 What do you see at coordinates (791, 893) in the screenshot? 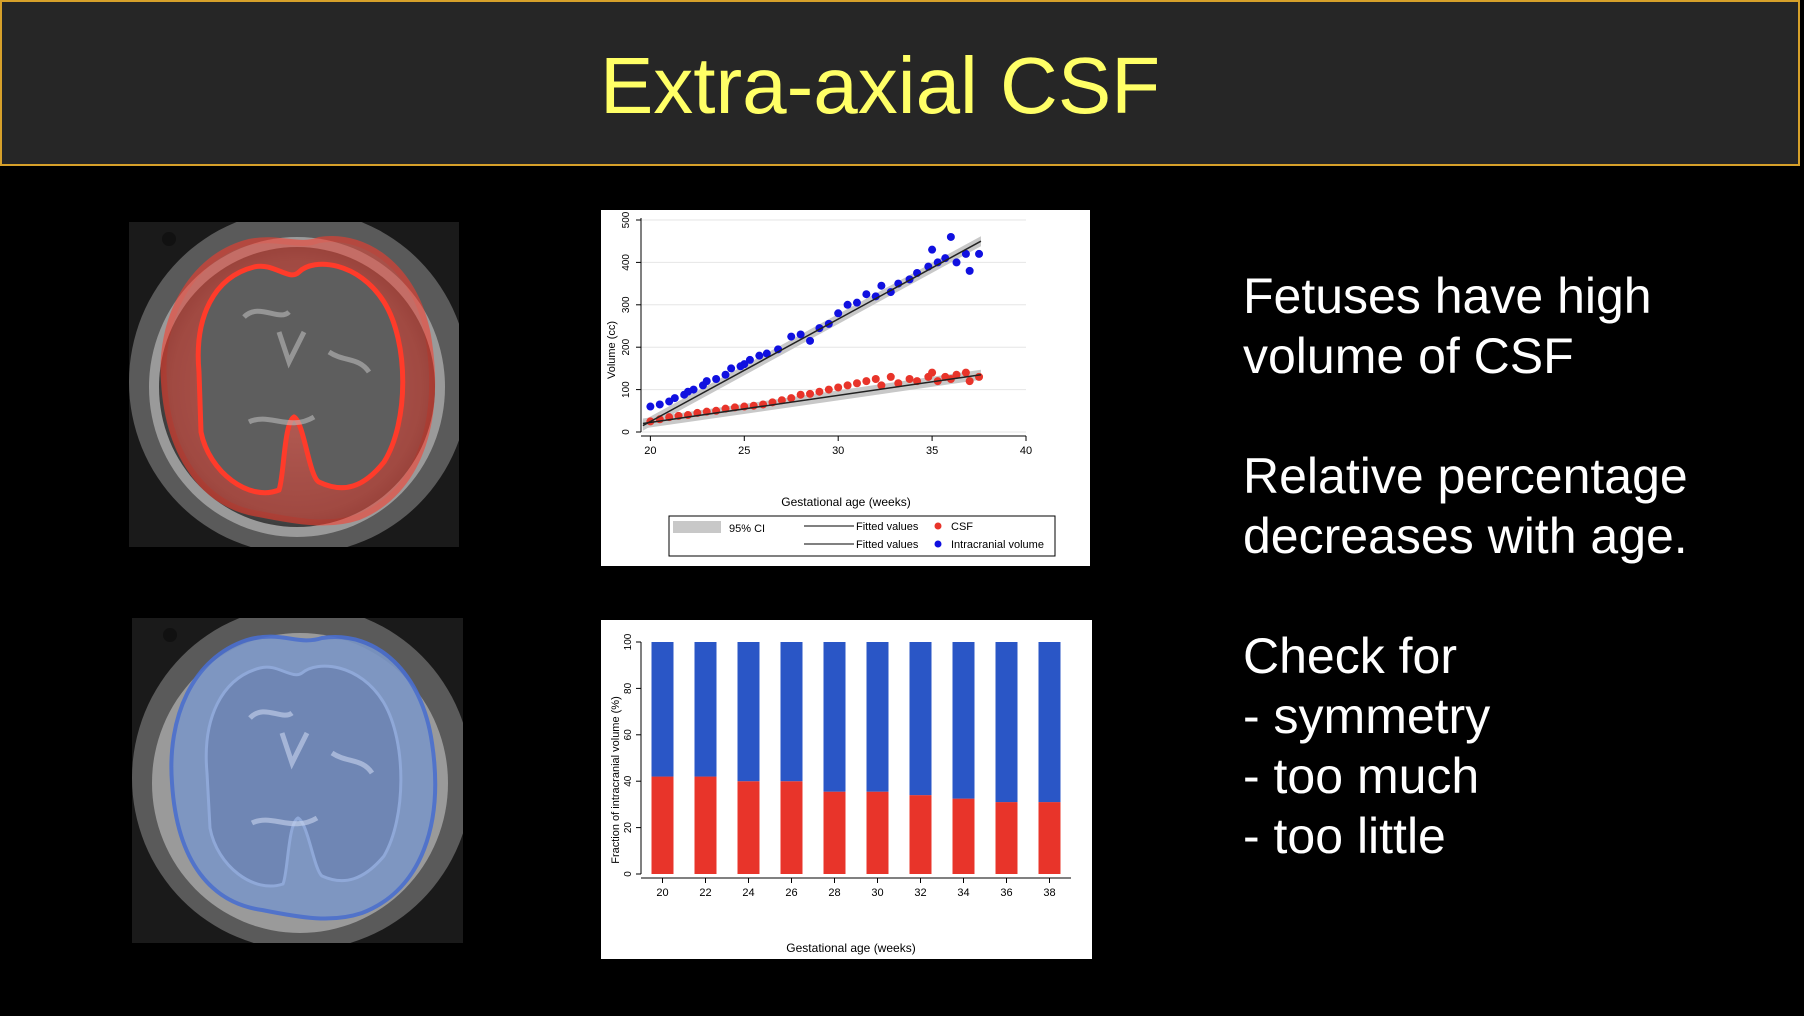
I see `x-tick-label: 26` at bounding box center [791, 893].